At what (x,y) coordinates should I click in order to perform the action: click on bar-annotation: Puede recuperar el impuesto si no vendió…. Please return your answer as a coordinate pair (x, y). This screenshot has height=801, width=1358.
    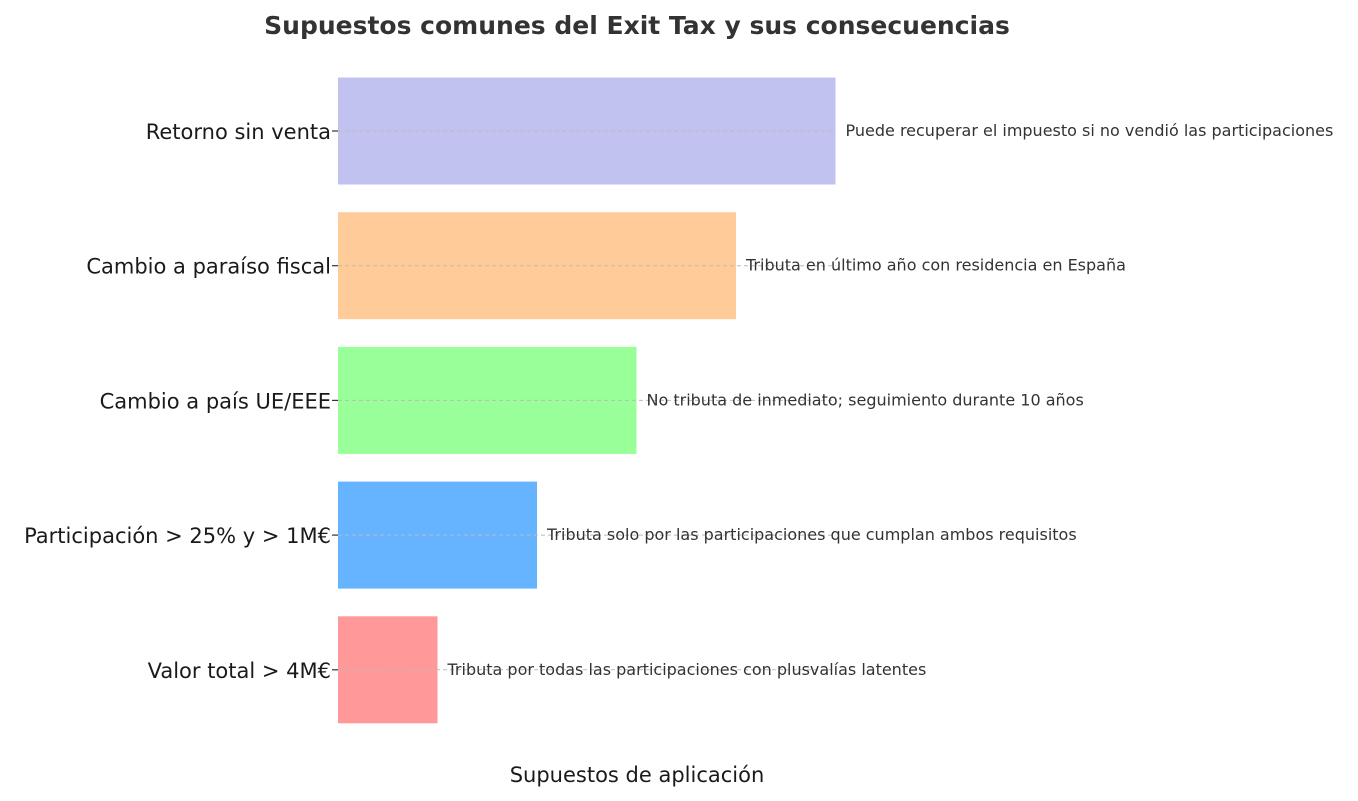
    Looking at the image, I should click on (1090, 130).